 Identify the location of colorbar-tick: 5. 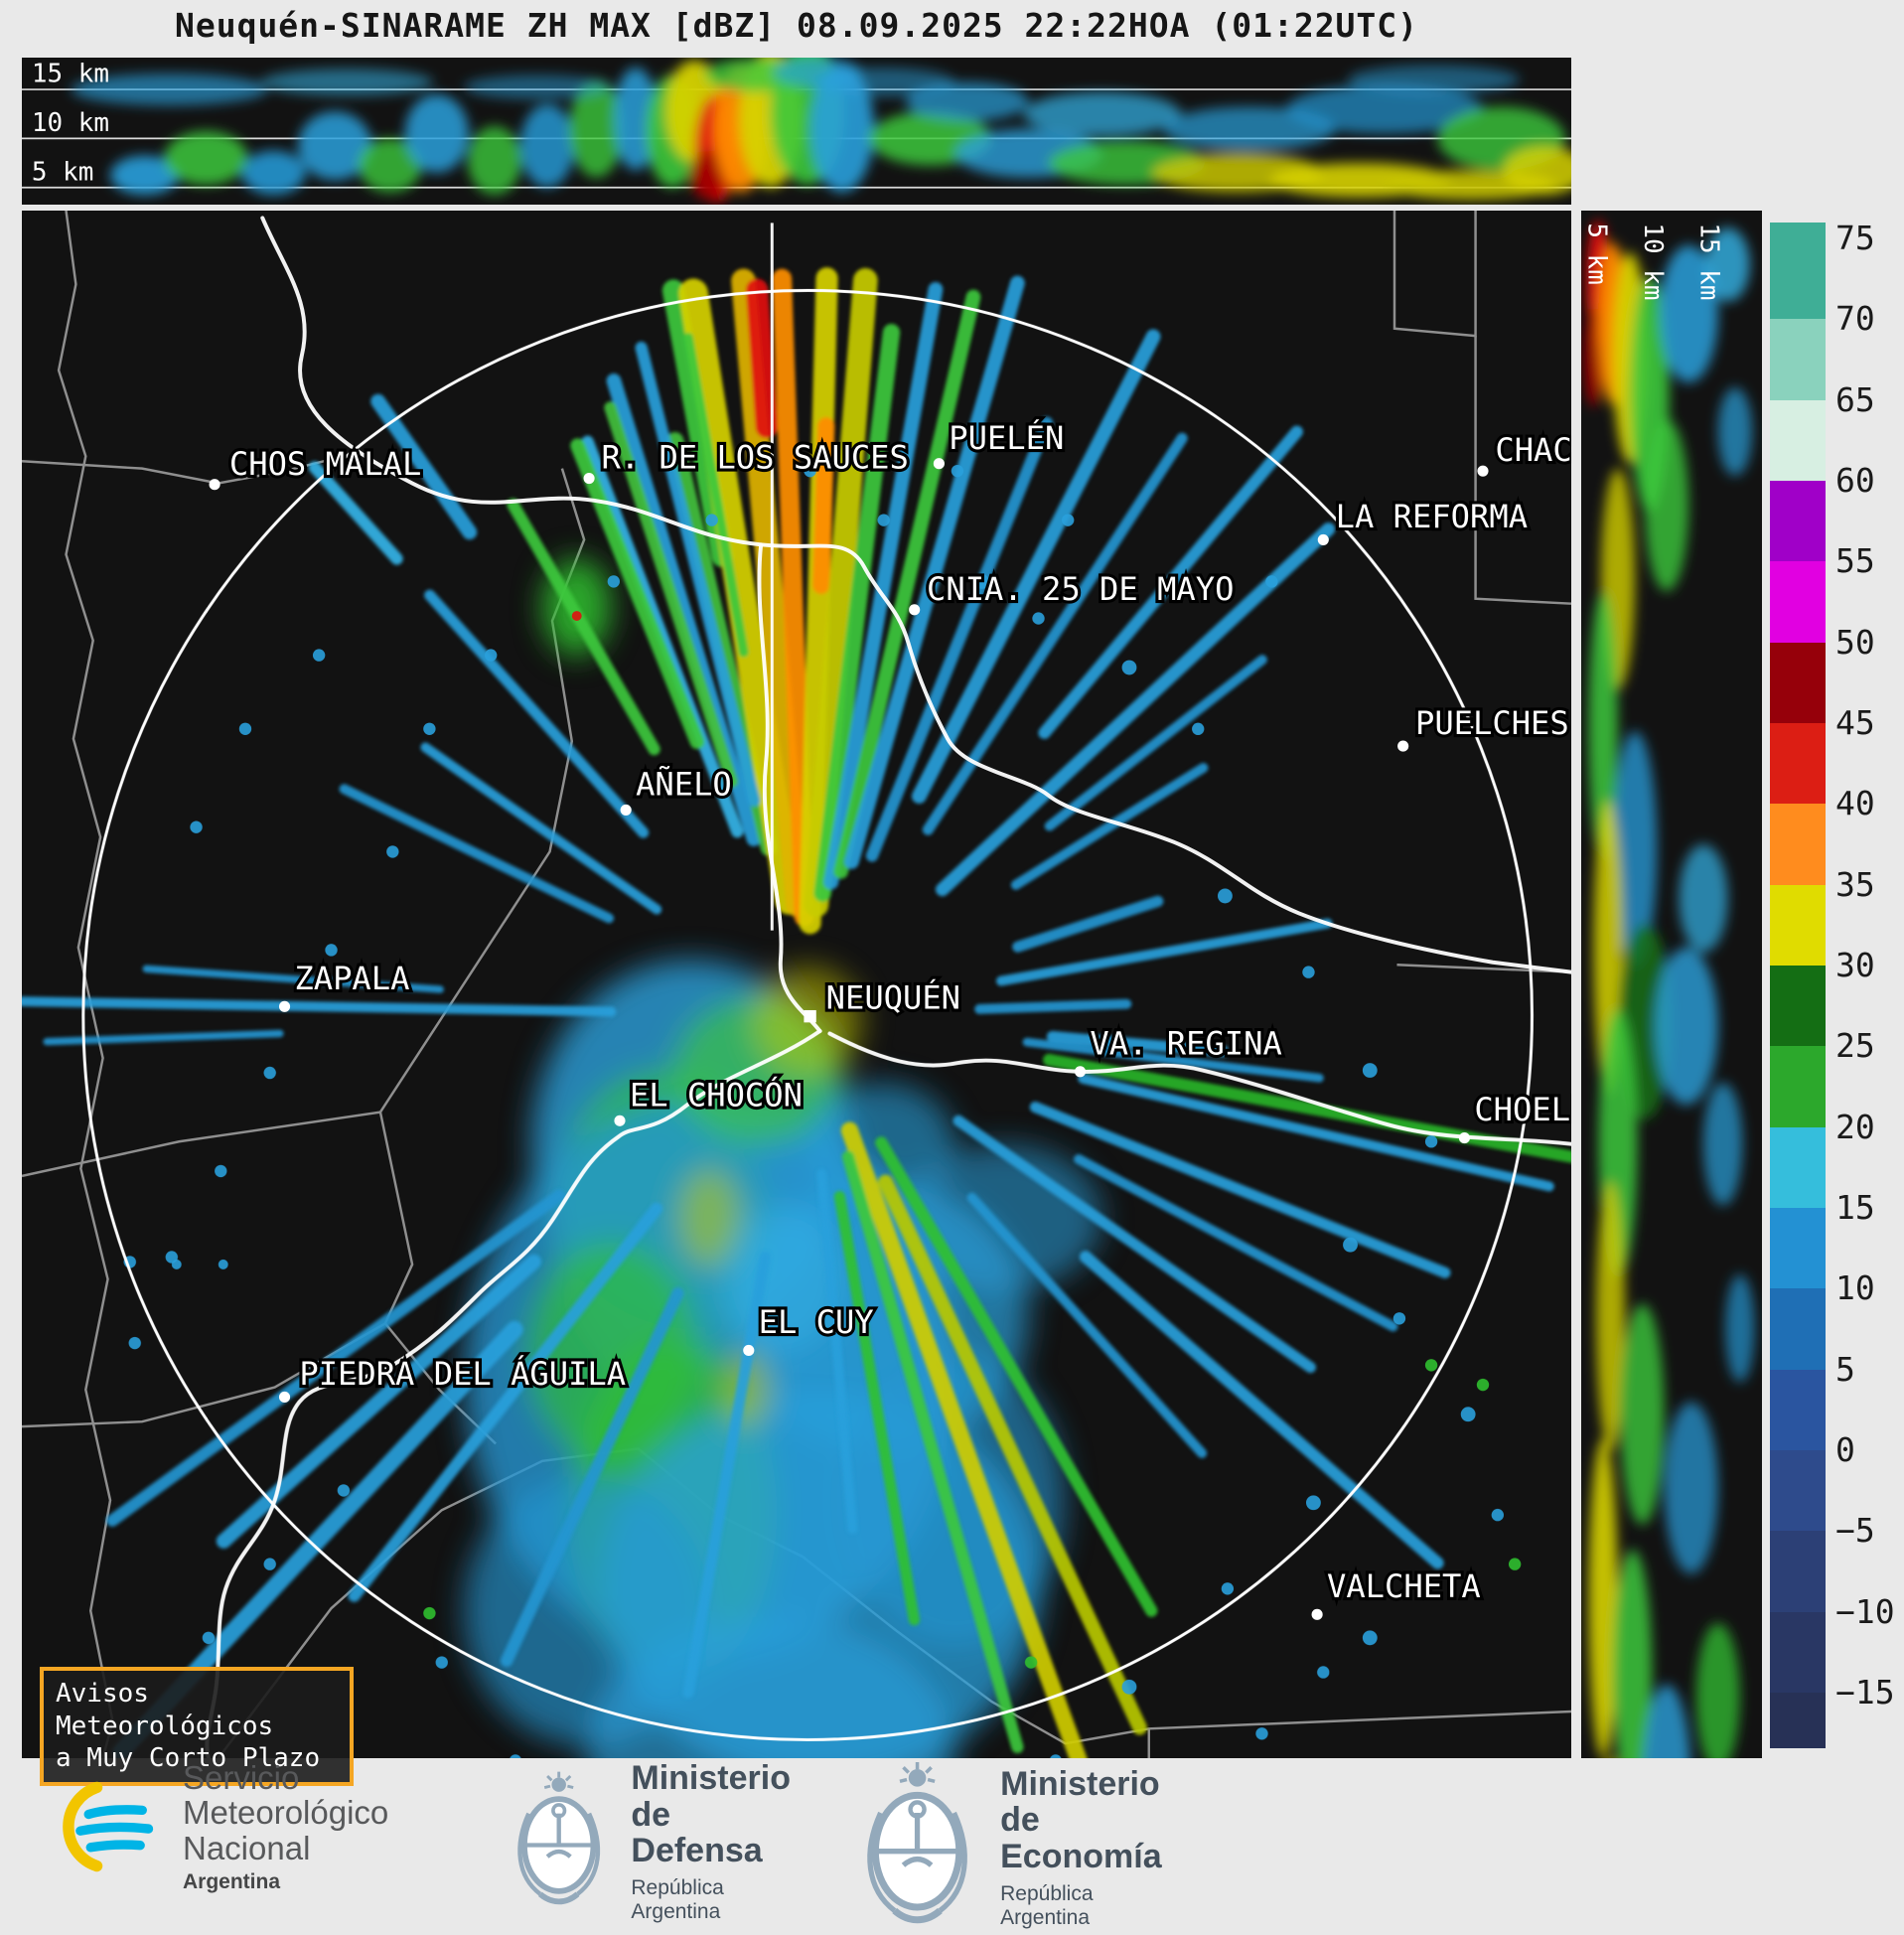
(1845, 1369).